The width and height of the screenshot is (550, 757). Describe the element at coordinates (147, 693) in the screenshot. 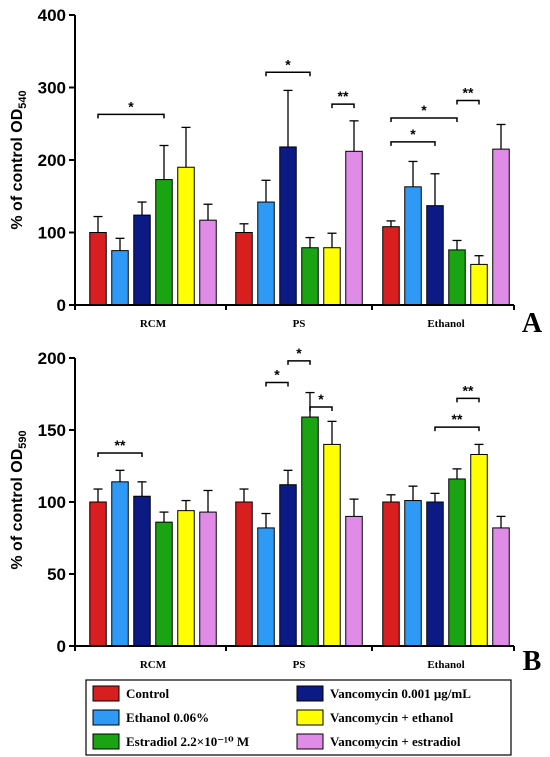

I see `legend-label: Control` at that location.